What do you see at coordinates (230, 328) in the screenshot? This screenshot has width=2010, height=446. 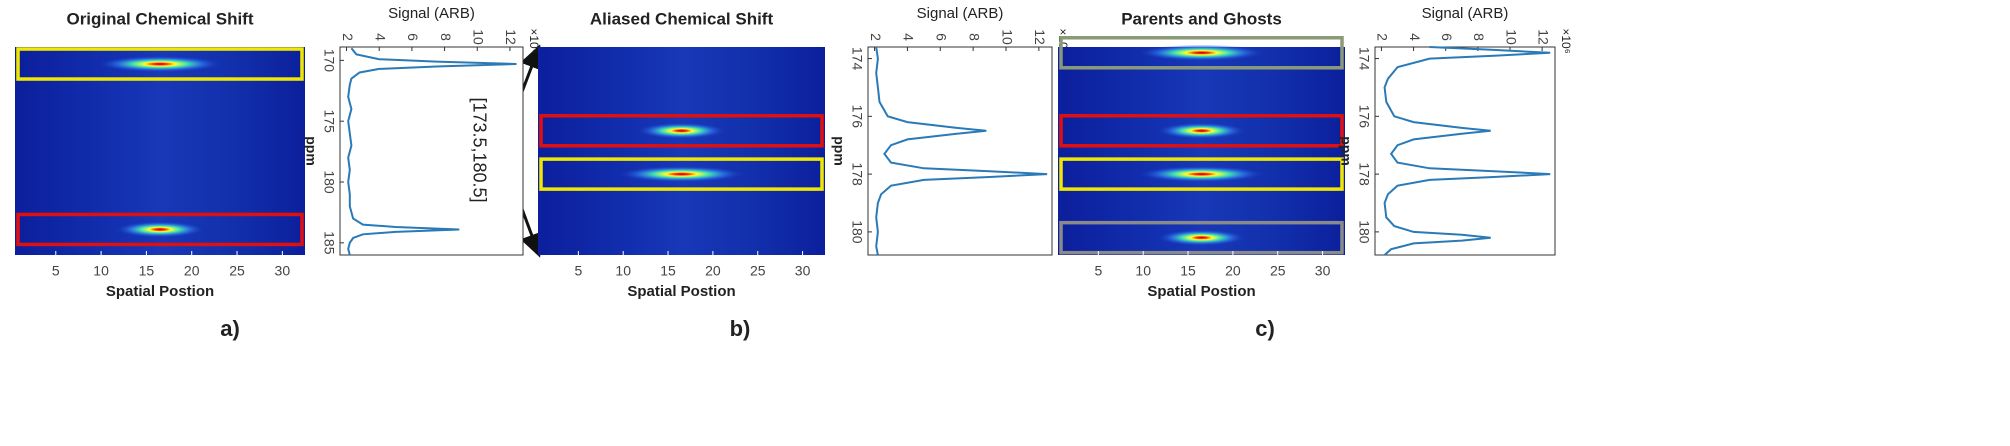 I see `panel-label: a)` at bounding box center [230, 328].